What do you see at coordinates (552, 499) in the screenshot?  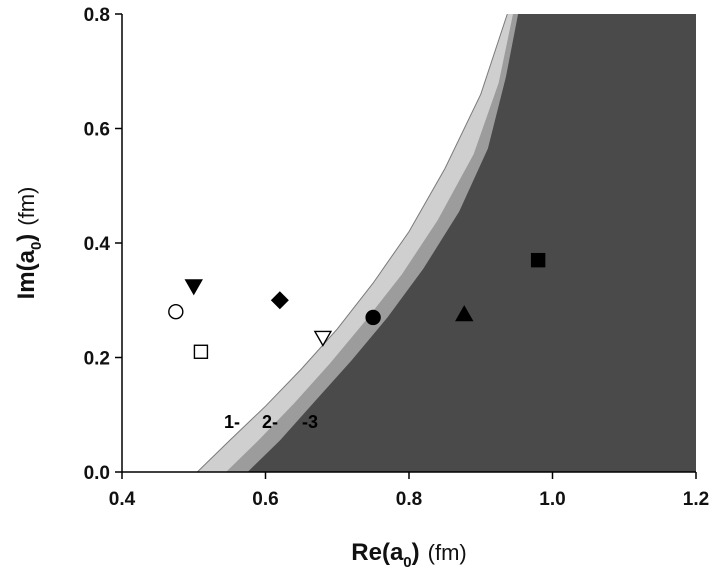 I see `x-tick-label: 1.0` at bounding box center [552, 499].